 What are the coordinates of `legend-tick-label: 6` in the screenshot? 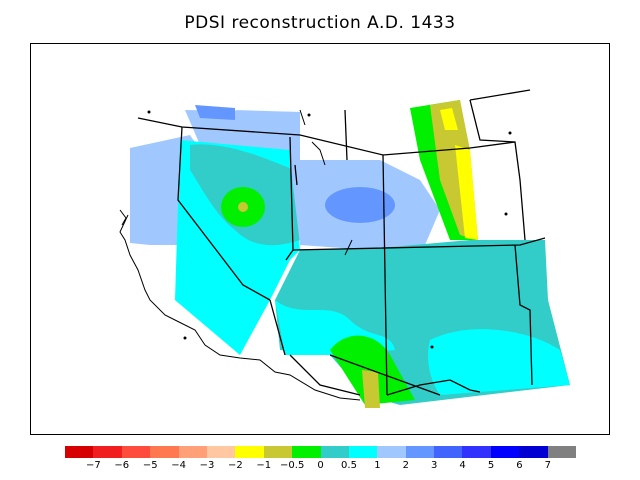 It's located at (519, 465).